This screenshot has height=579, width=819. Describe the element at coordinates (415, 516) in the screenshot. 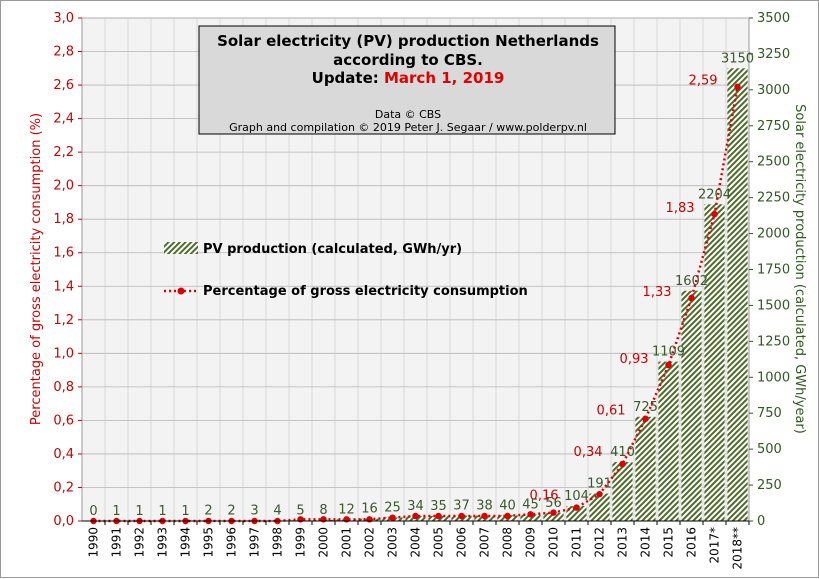

I see `percentage-point-2004` at that location.